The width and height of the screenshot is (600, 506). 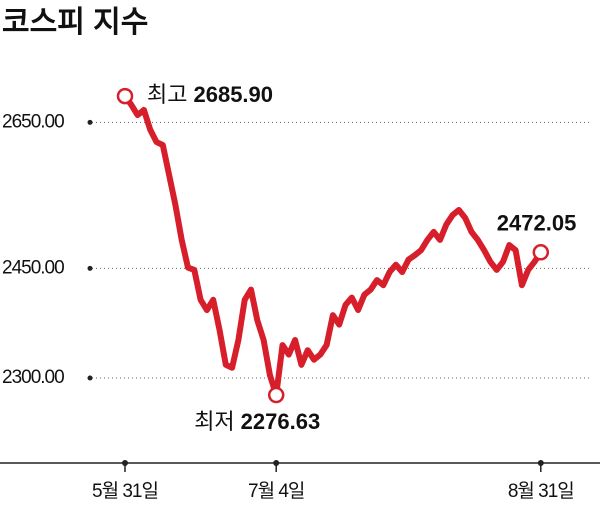 I want to click on y-tick-label: 2450.00, so click(x=33, y=267).